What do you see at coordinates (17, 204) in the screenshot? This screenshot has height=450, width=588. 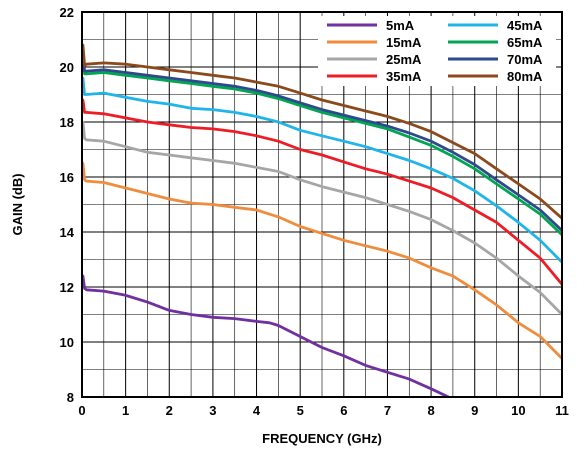 I see `y-axis-title: GAIN (dB)` at bounding box center [17, 204].